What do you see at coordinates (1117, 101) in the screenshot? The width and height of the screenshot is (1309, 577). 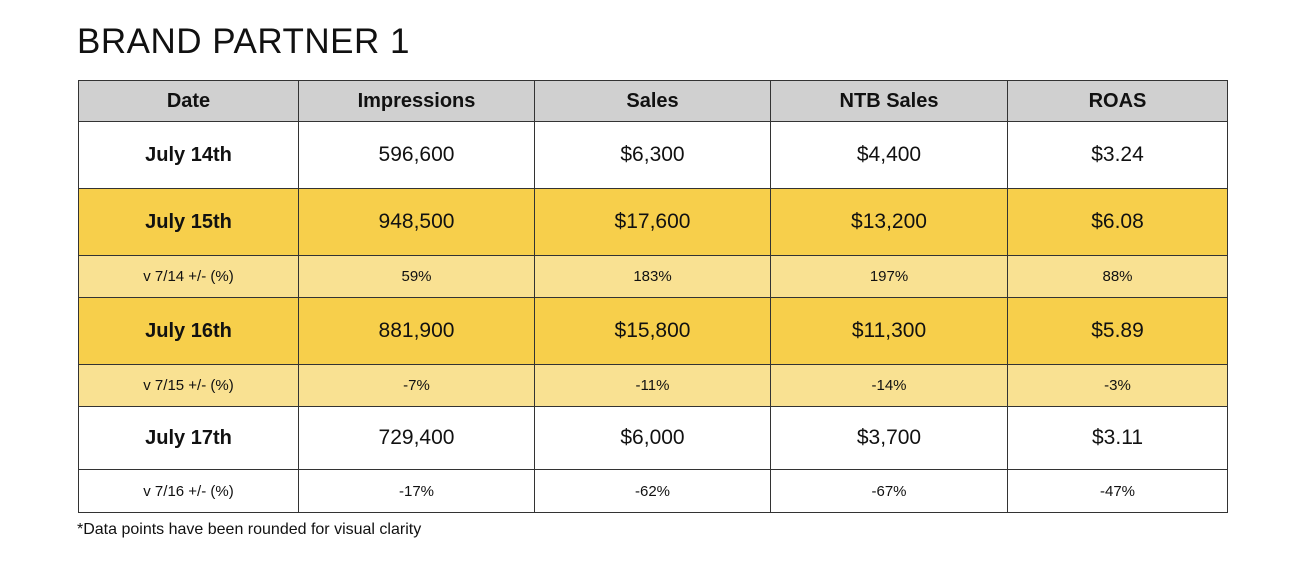 I see `column-header-roas: ROAS` at bounding box center [1117, 101].